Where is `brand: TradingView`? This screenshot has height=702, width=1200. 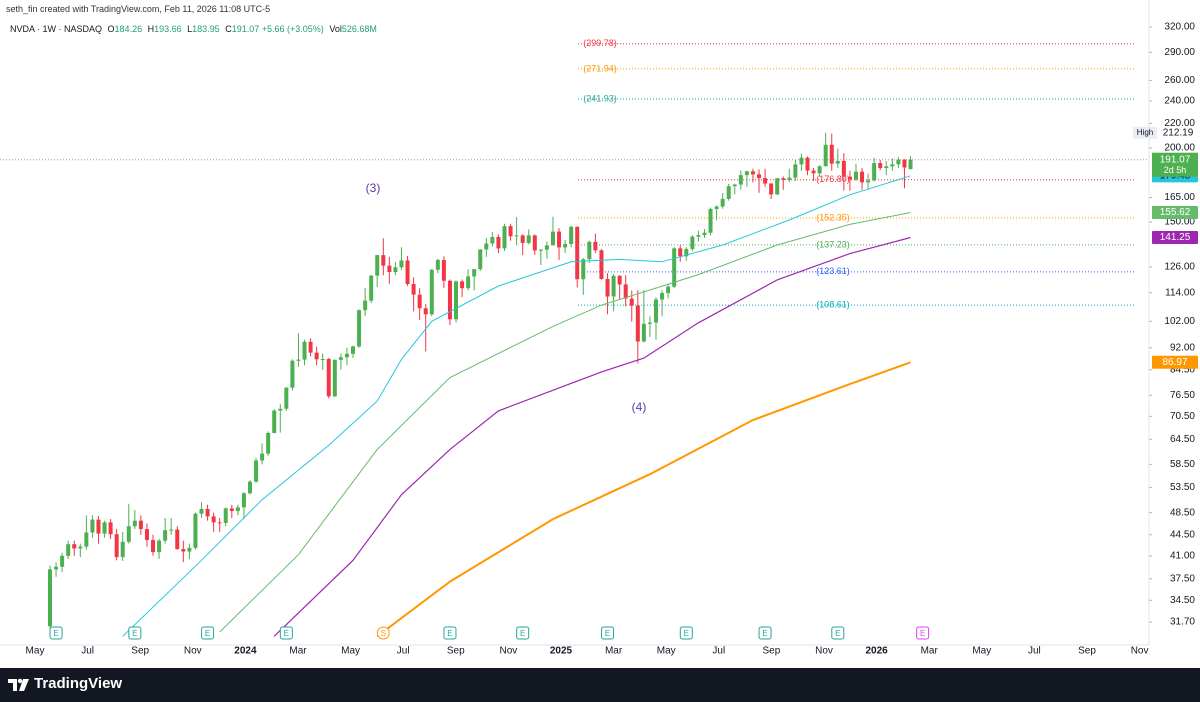 brand: TradingView is located at coordinates (78, 683).